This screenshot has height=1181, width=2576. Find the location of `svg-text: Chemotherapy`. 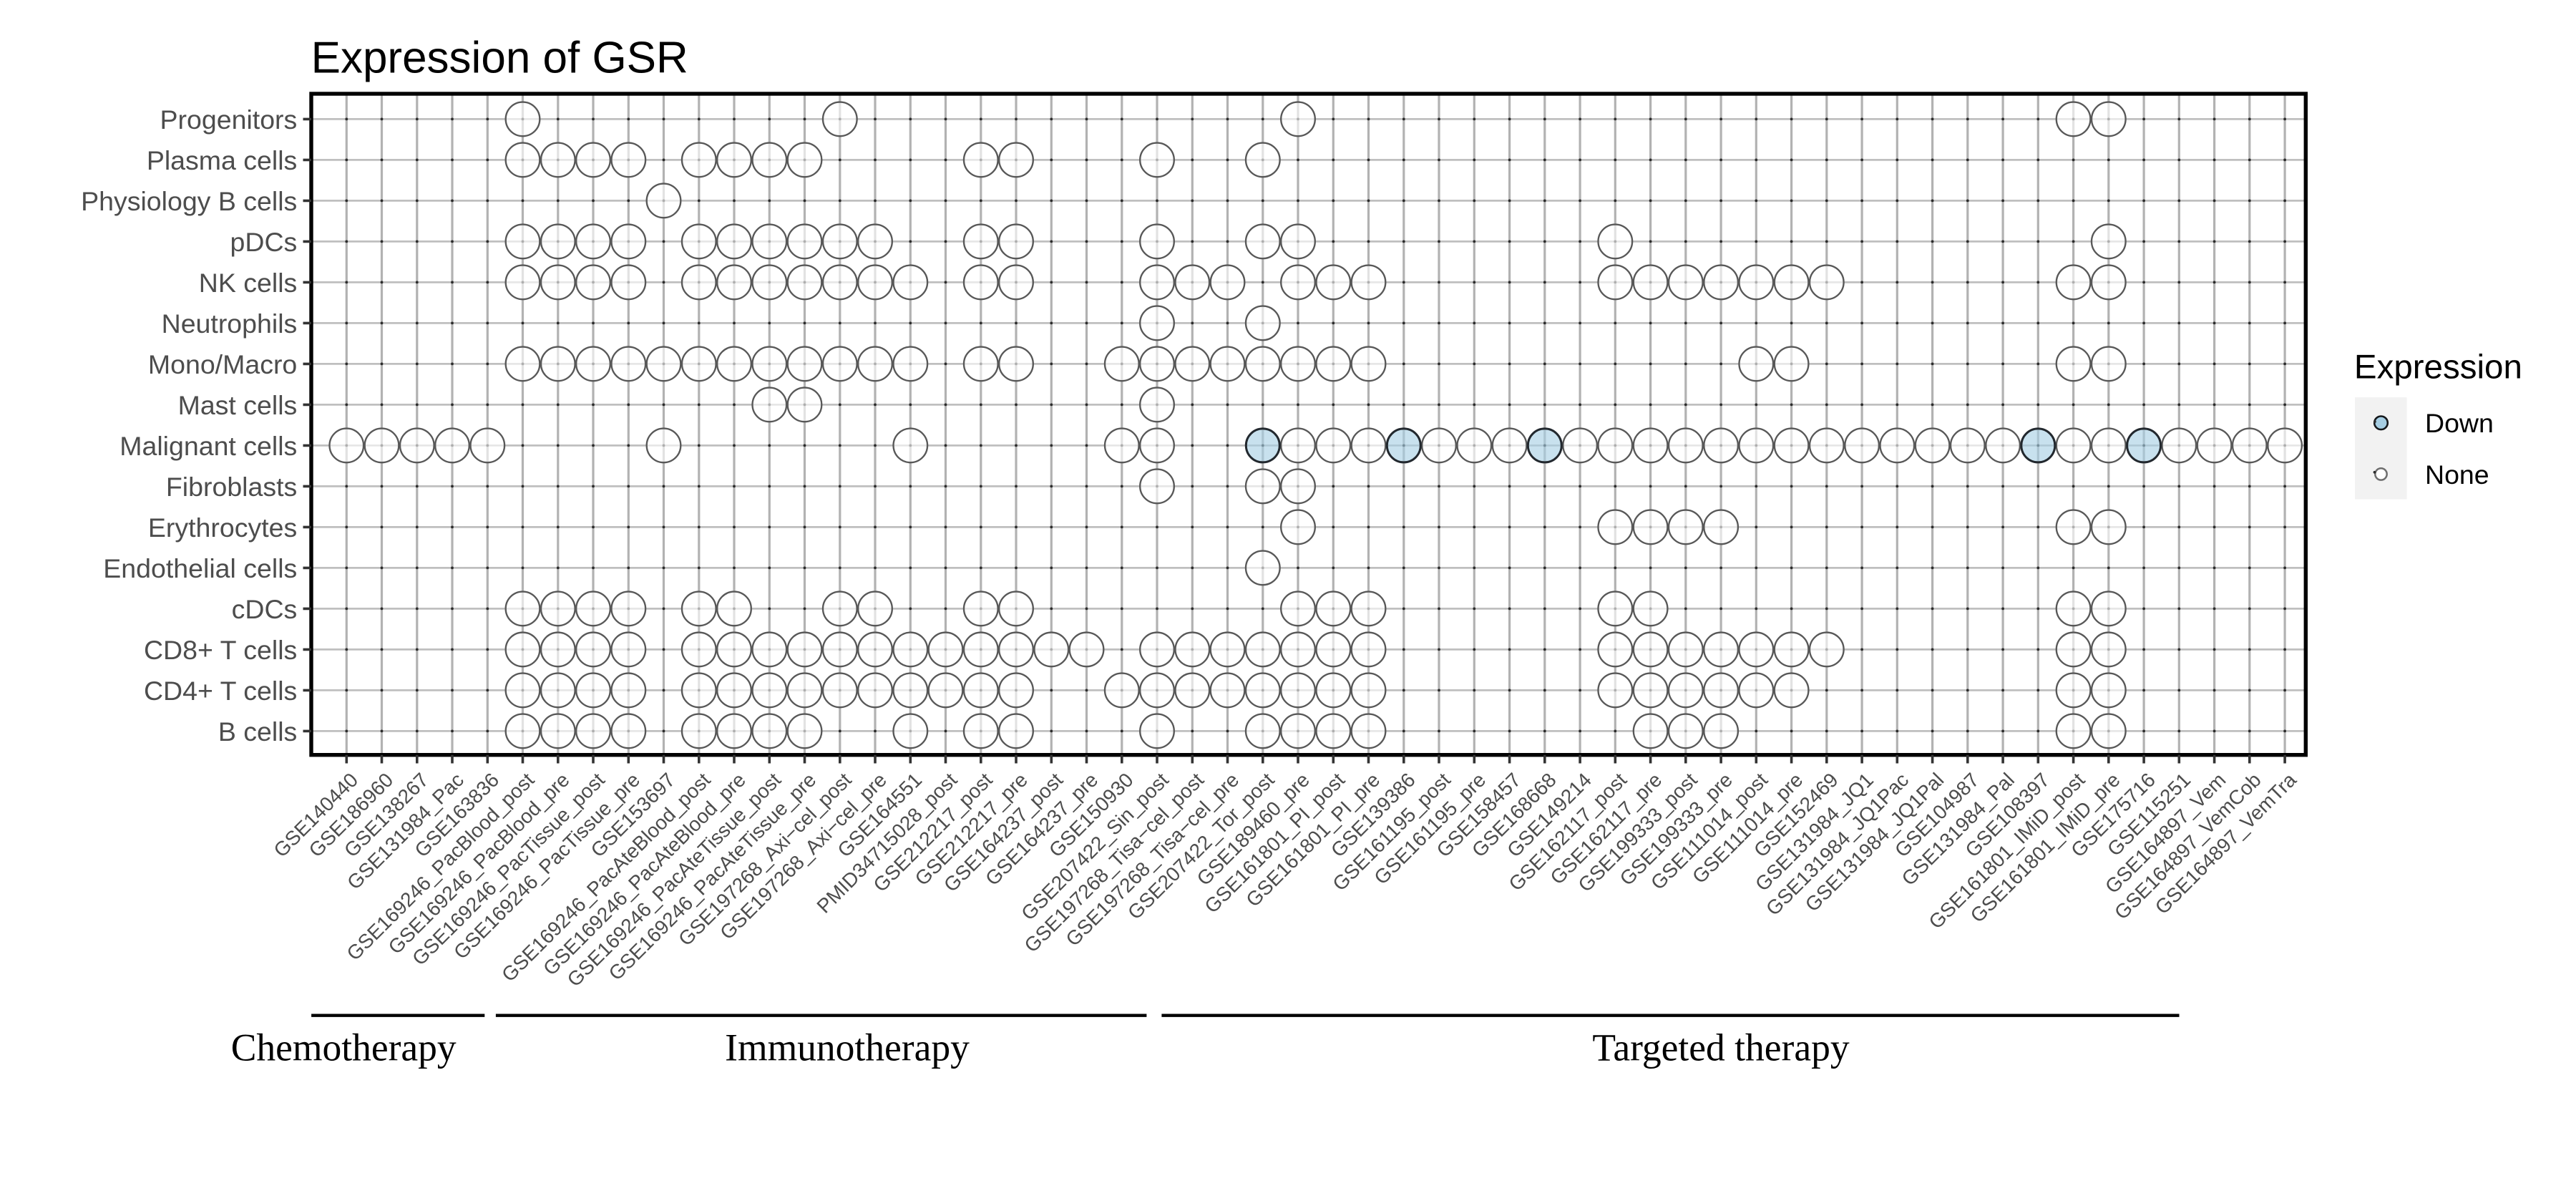

svg-text: Chemotherapy is located at coordinates (344, 1047).